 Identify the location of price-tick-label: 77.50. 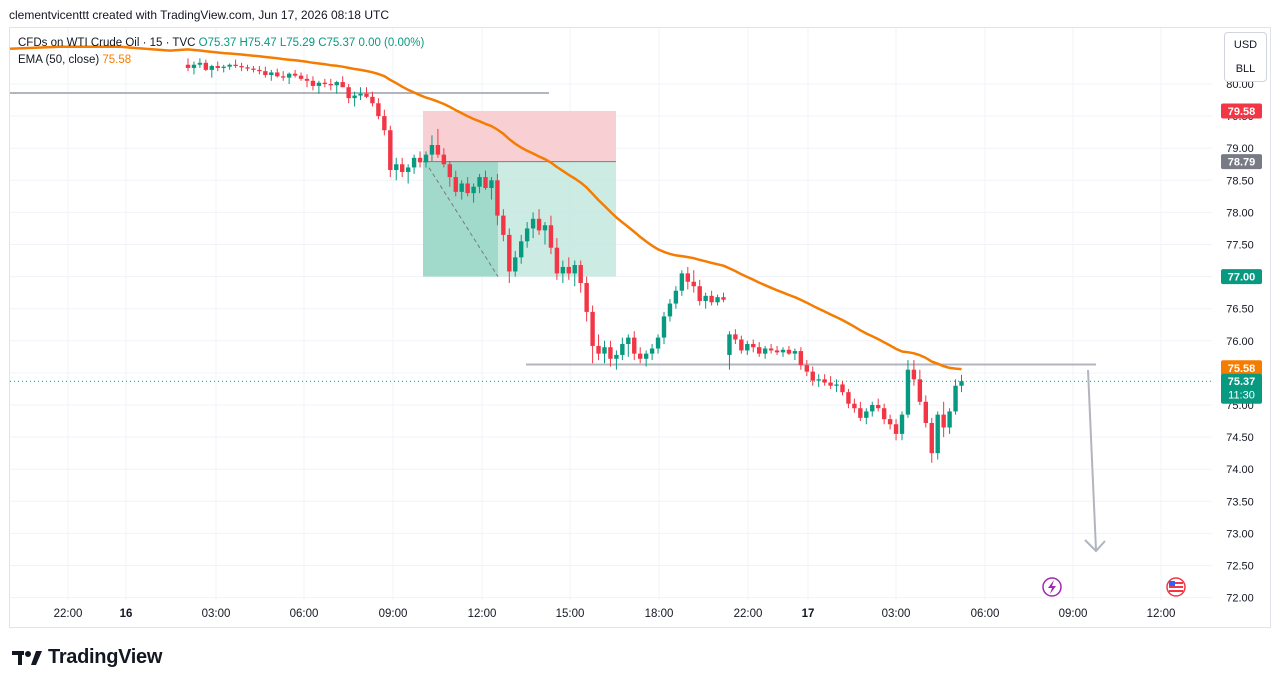
(1240, 246).